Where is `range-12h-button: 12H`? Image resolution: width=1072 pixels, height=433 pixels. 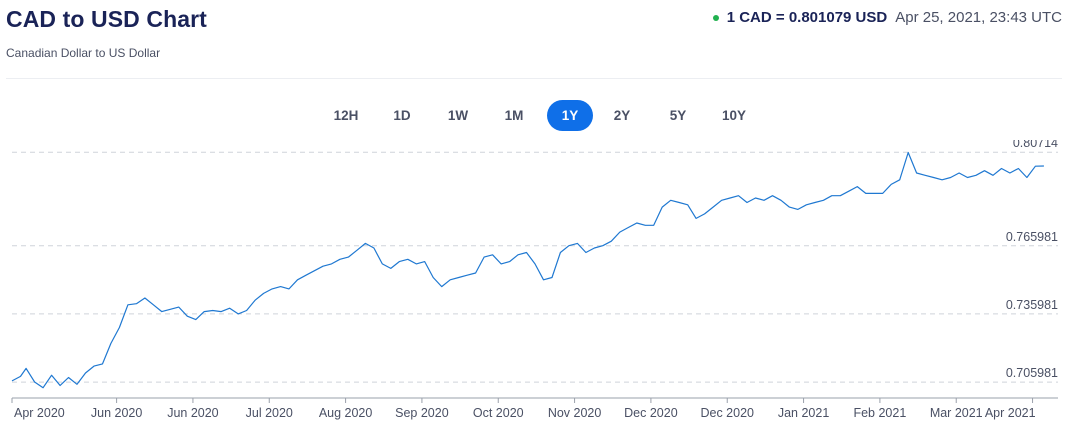
range-12h-button: 12H is located at coordinates (346, 115).